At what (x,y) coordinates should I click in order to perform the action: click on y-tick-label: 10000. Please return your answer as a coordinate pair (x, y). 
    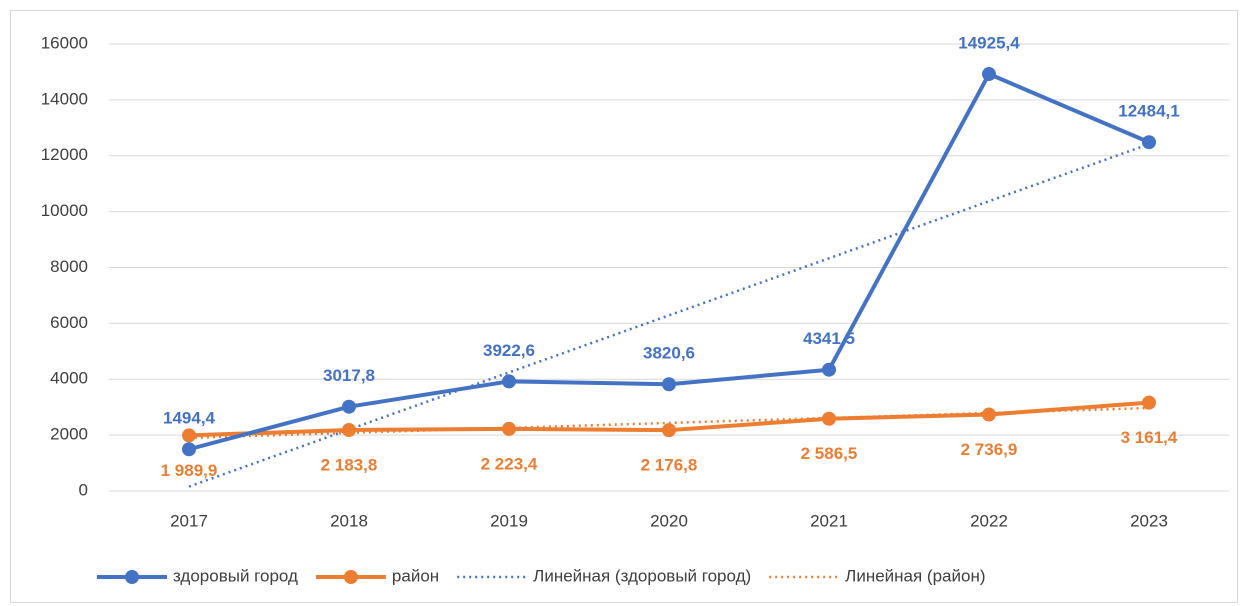
    Looking at the image, I should click on (64, 210).